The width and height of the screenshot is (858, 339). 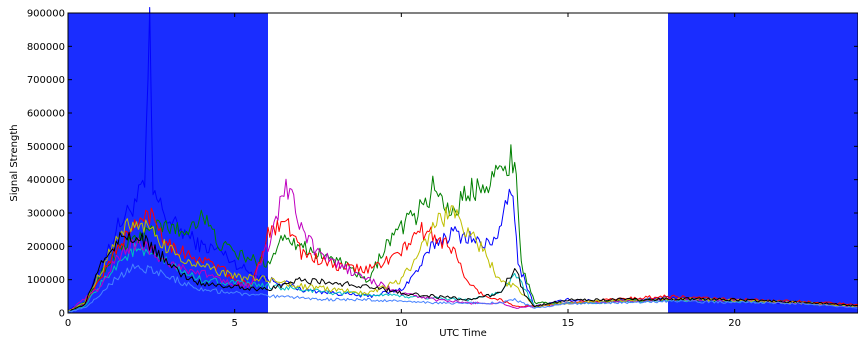 What do you see at coordinates (46, 247) in the screenshot?
I see `y-tick-label: 200000` at bounding box center [46, 247].